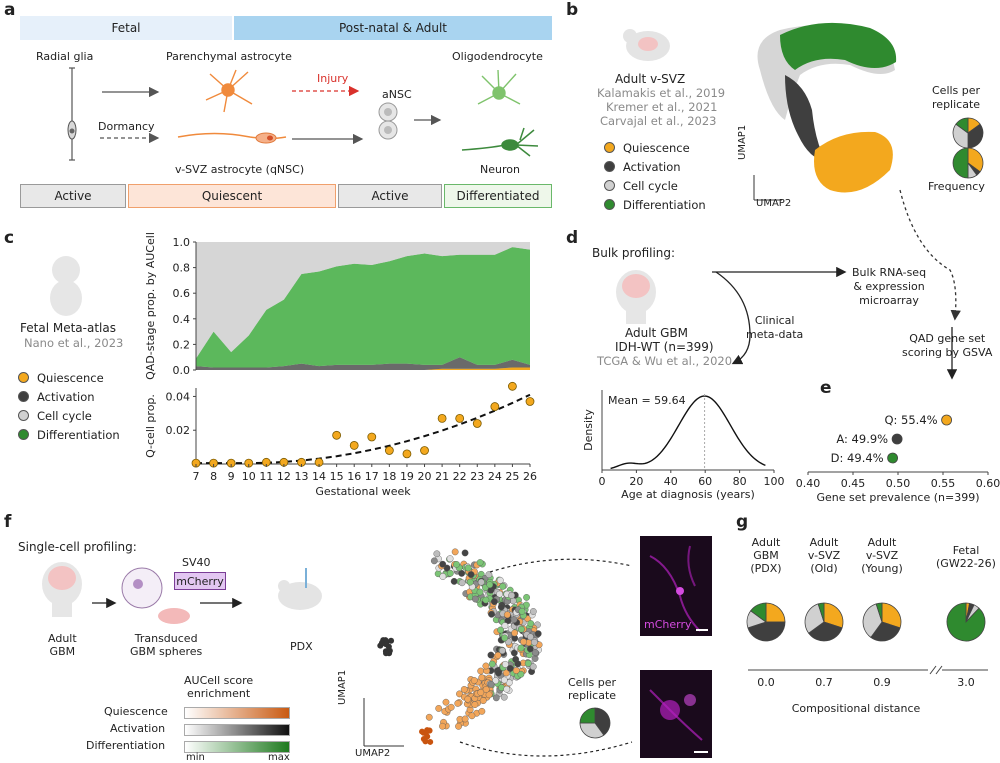 The height and width of the screenshot is (763, 1000). What do you see at coordinates (363, 368) in the screenshot?
I see `area-quiescence` at bounding box center [363, 368].